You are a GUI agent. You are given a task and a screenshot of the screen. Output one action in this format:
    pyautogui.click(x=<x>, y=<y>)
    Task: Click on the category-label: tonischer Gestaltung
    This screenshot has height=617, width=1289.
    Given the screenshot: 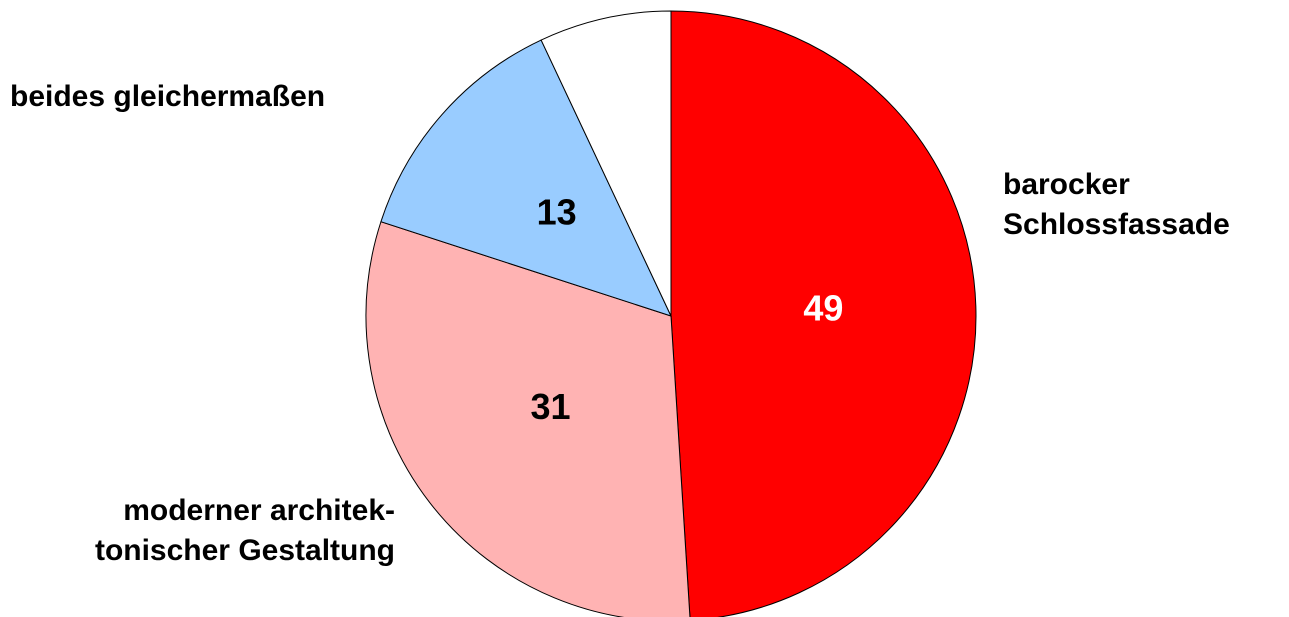 What is the action you would take?
    pyautogui.click(x=245, y=550)
    